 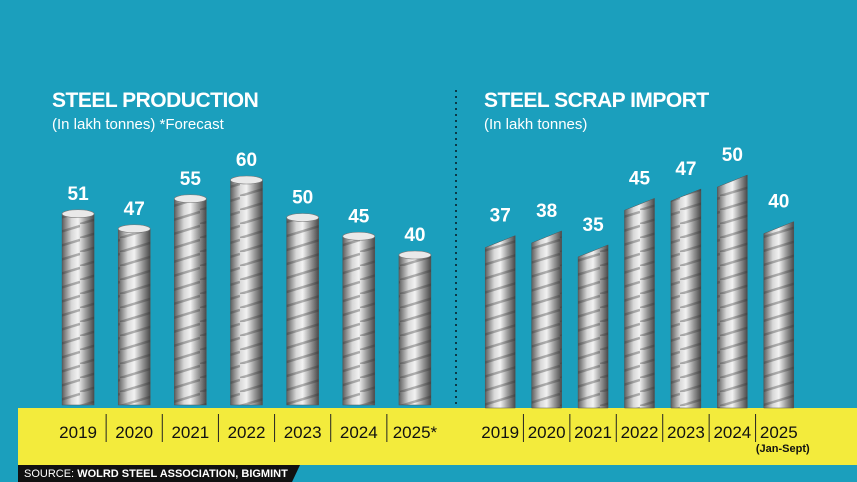 I want to click on value-label: 55, so click(x=191, y=179).